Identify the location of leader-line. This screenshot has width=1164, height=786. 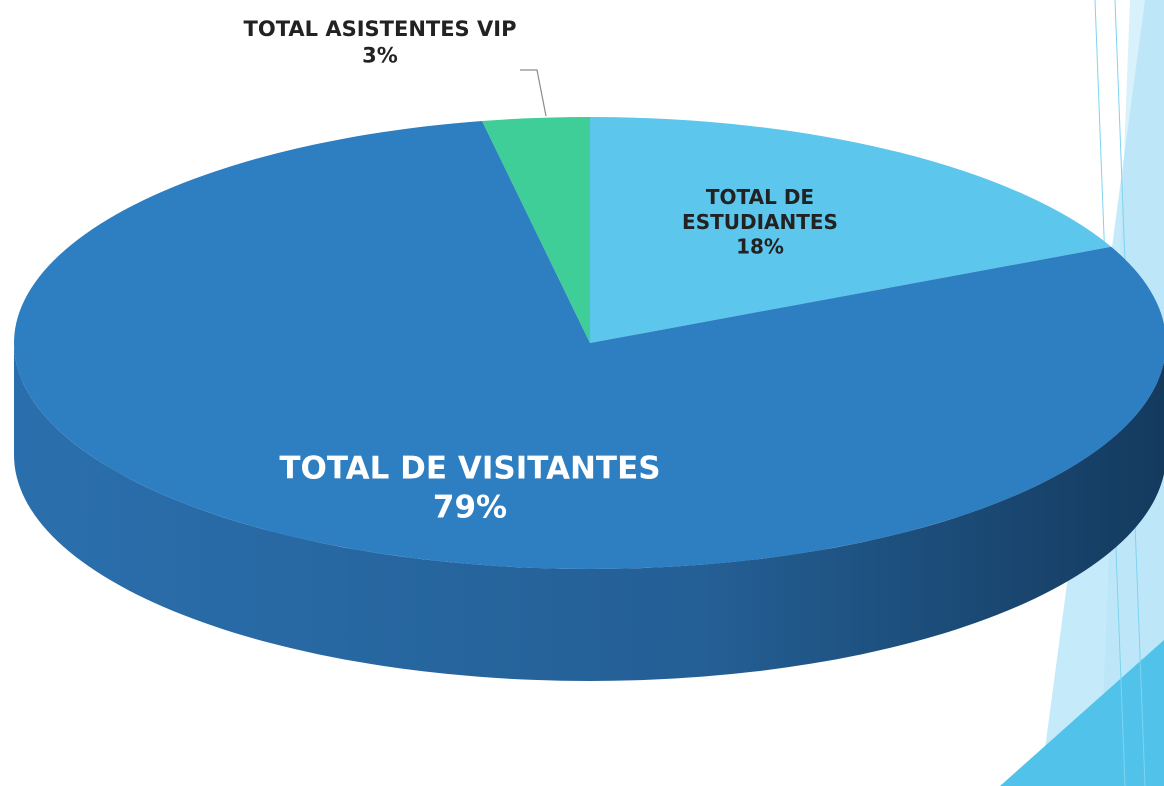
(533, 93).